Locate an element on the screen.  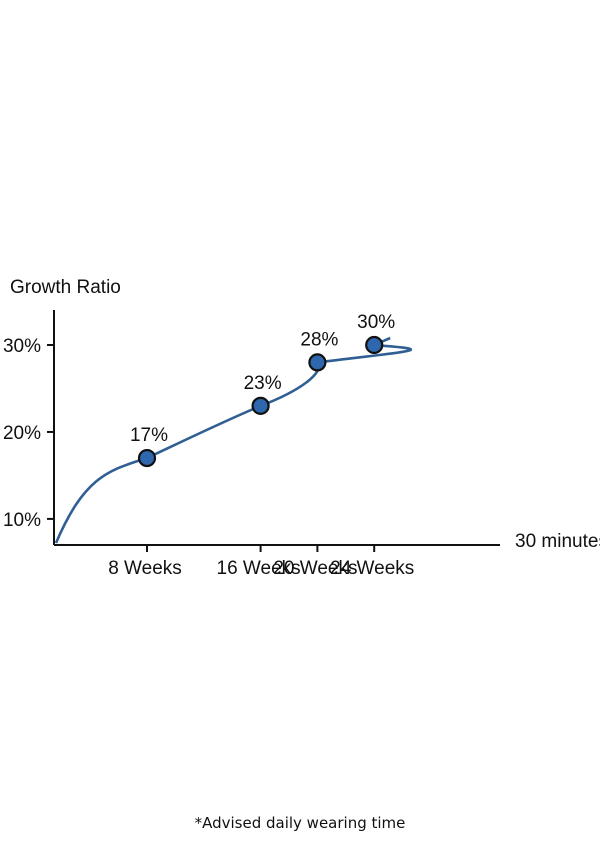
x-tick-label: 8 Weeks is located at coordinates (145, 568).